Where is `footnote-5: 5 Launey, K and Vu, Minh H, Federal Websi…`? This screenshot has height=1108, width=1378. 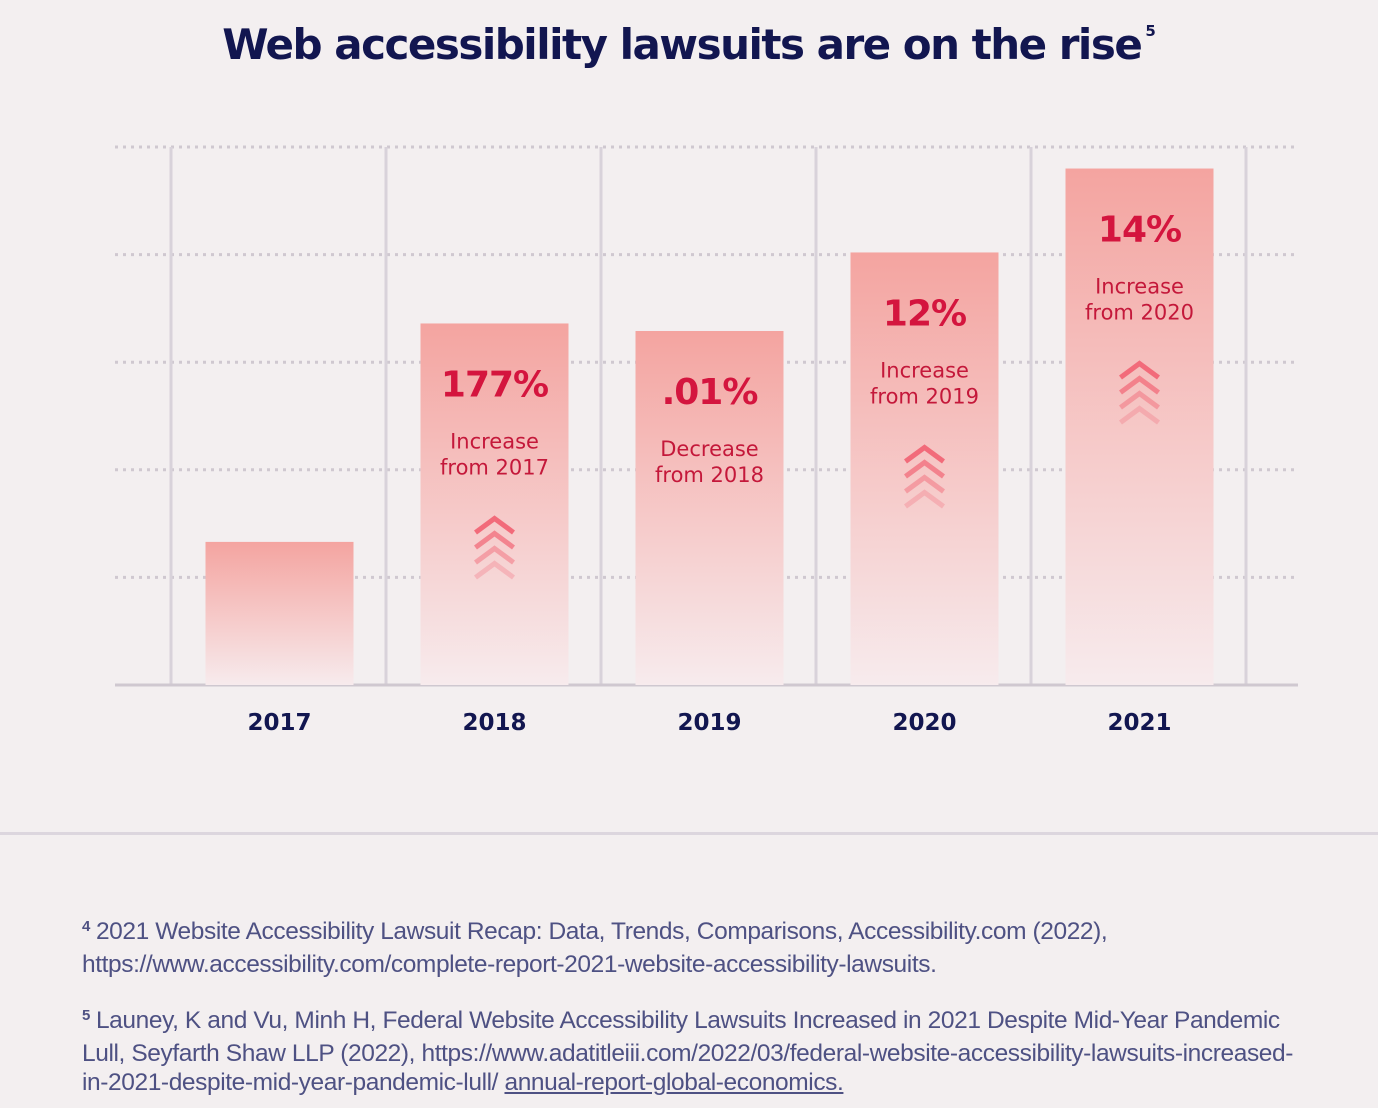
footnote-5: 5 Launey, K and Vu, Minh H, Federal Websi… is located at coordinates (697, 1052).